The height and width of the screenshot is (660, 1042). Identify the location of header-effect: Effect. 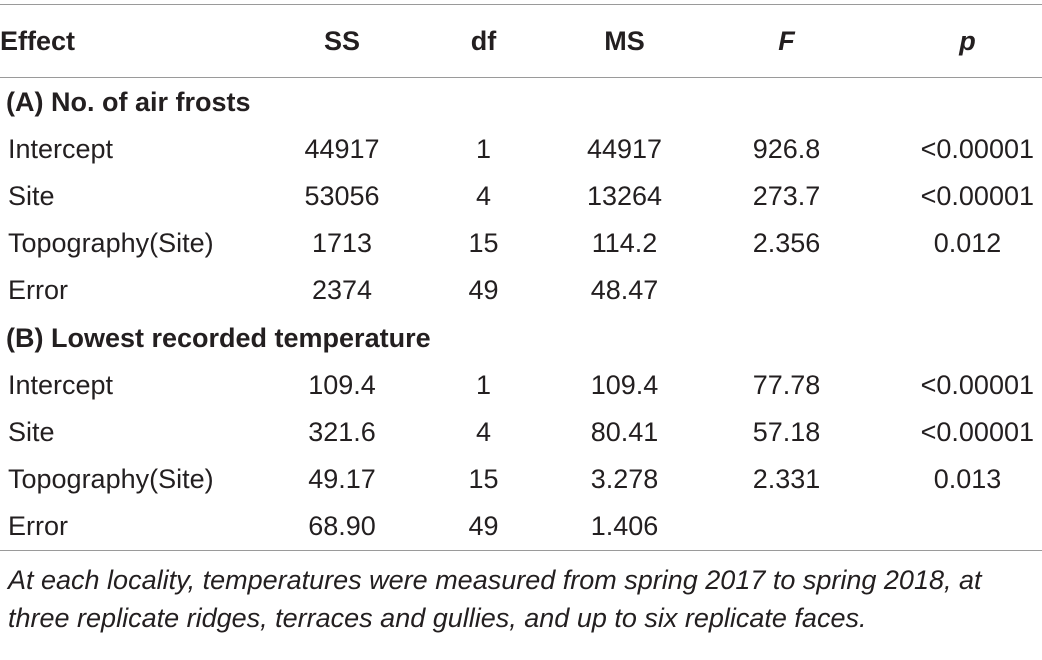
(129, 41).